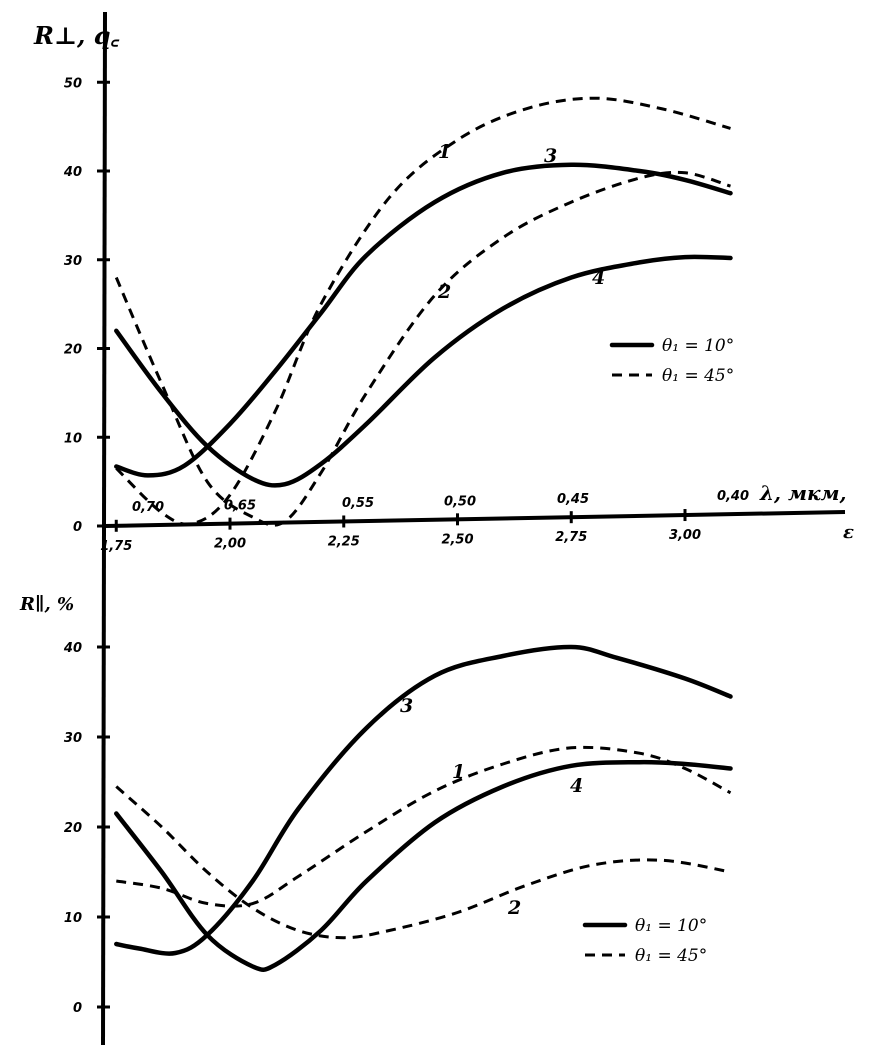  Describe the element at coordinates (344, 541) in the screenshot. I see `x-tick-label-bottom: 2,25` at that location.